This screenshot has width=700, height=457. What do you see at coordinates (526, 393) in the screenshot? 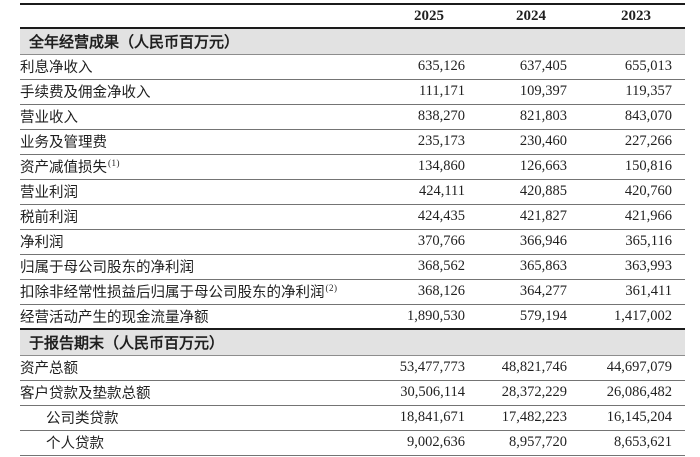
I see `row-value-2024: 28,372,229` at bounding box center [526, 393].